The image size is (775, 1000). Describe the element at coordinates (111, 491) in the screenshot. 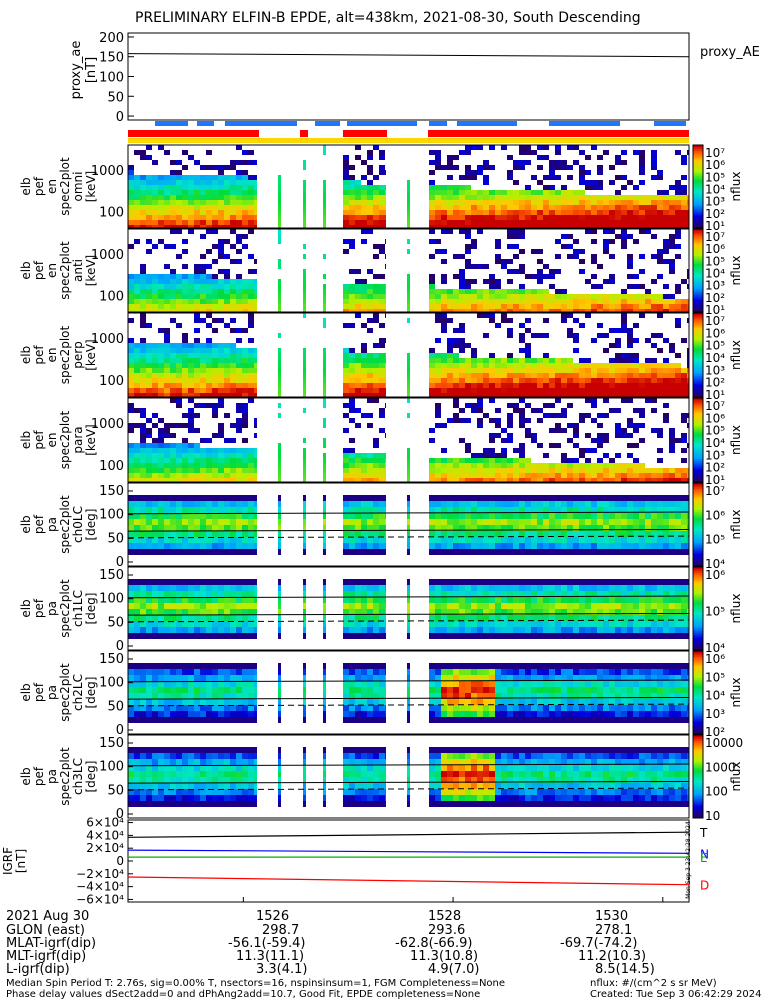

I see `panel-ytick-label: 150` at that location.